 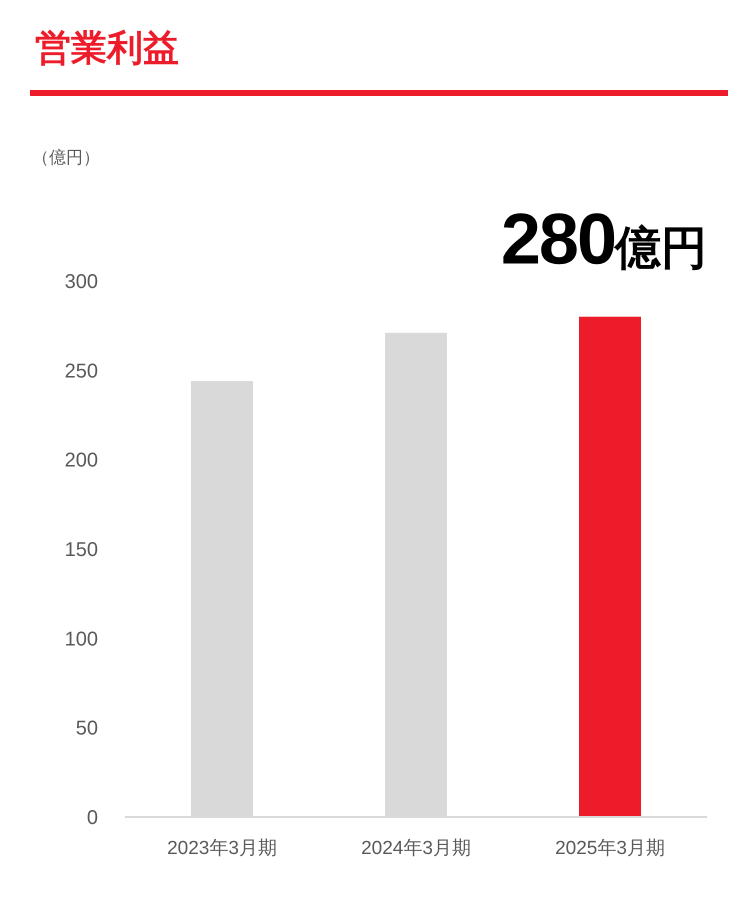 I want to click on annotation: （億円）, so click(x=66, y=157).